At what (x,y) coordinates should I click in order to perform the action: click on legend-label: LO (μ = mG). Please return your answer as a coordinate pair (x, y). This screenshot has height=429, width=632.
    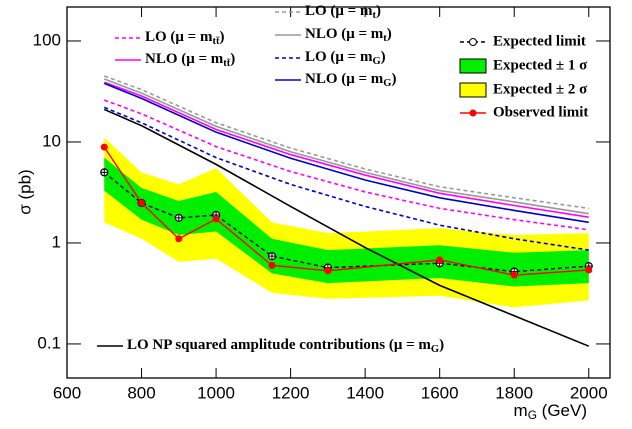
    Looking at the image, I should click on (345, 58).